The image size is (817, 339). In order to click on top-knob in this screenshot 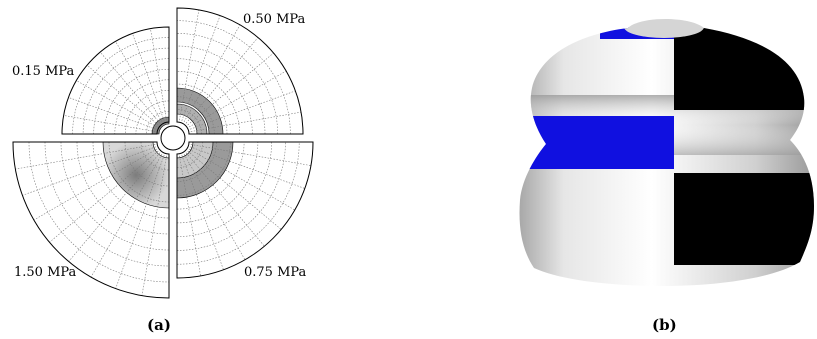, I will do `click(664, 28)`.